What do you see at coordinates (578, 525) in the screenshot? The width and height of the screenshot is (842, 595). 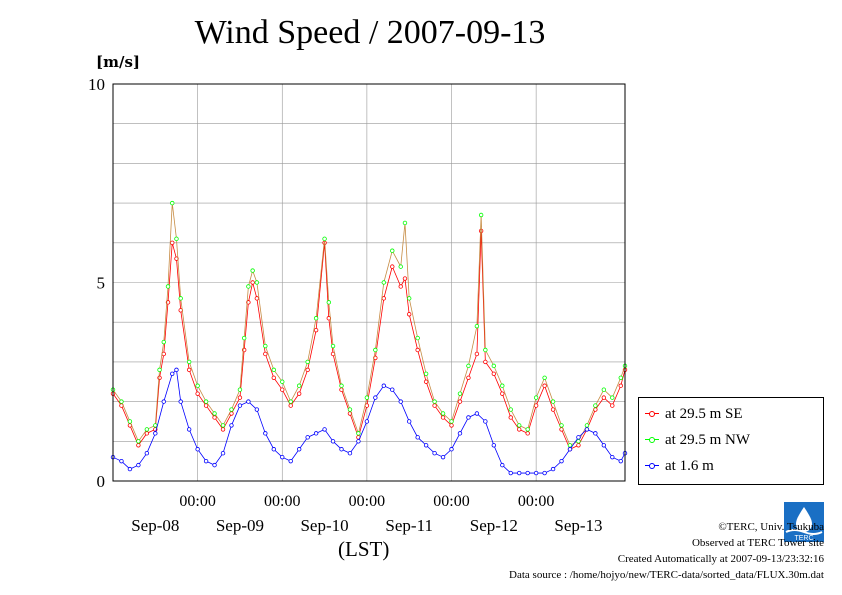 I see `x-tick-date-label: Sep-13` at bounding box center [578, 525].